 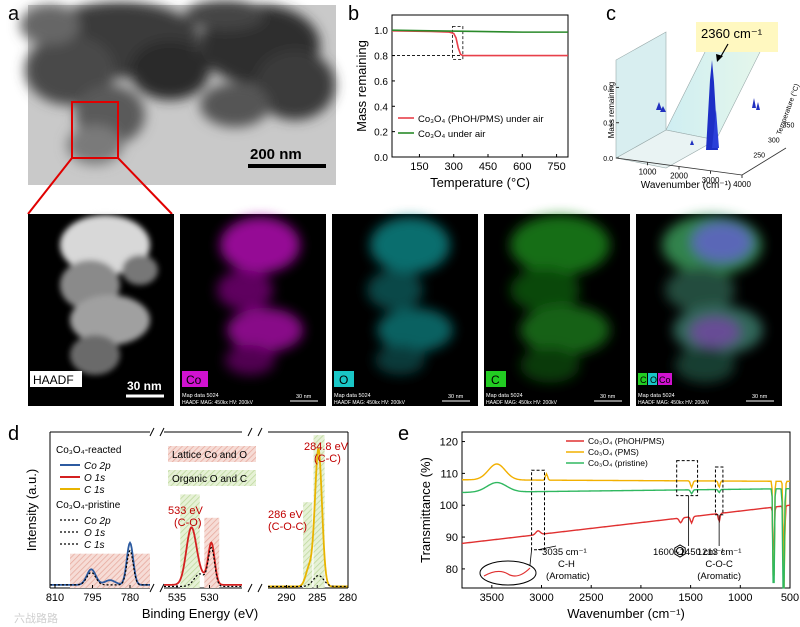 I want to click on e-annot-0-line, so click(x=547, y=548).